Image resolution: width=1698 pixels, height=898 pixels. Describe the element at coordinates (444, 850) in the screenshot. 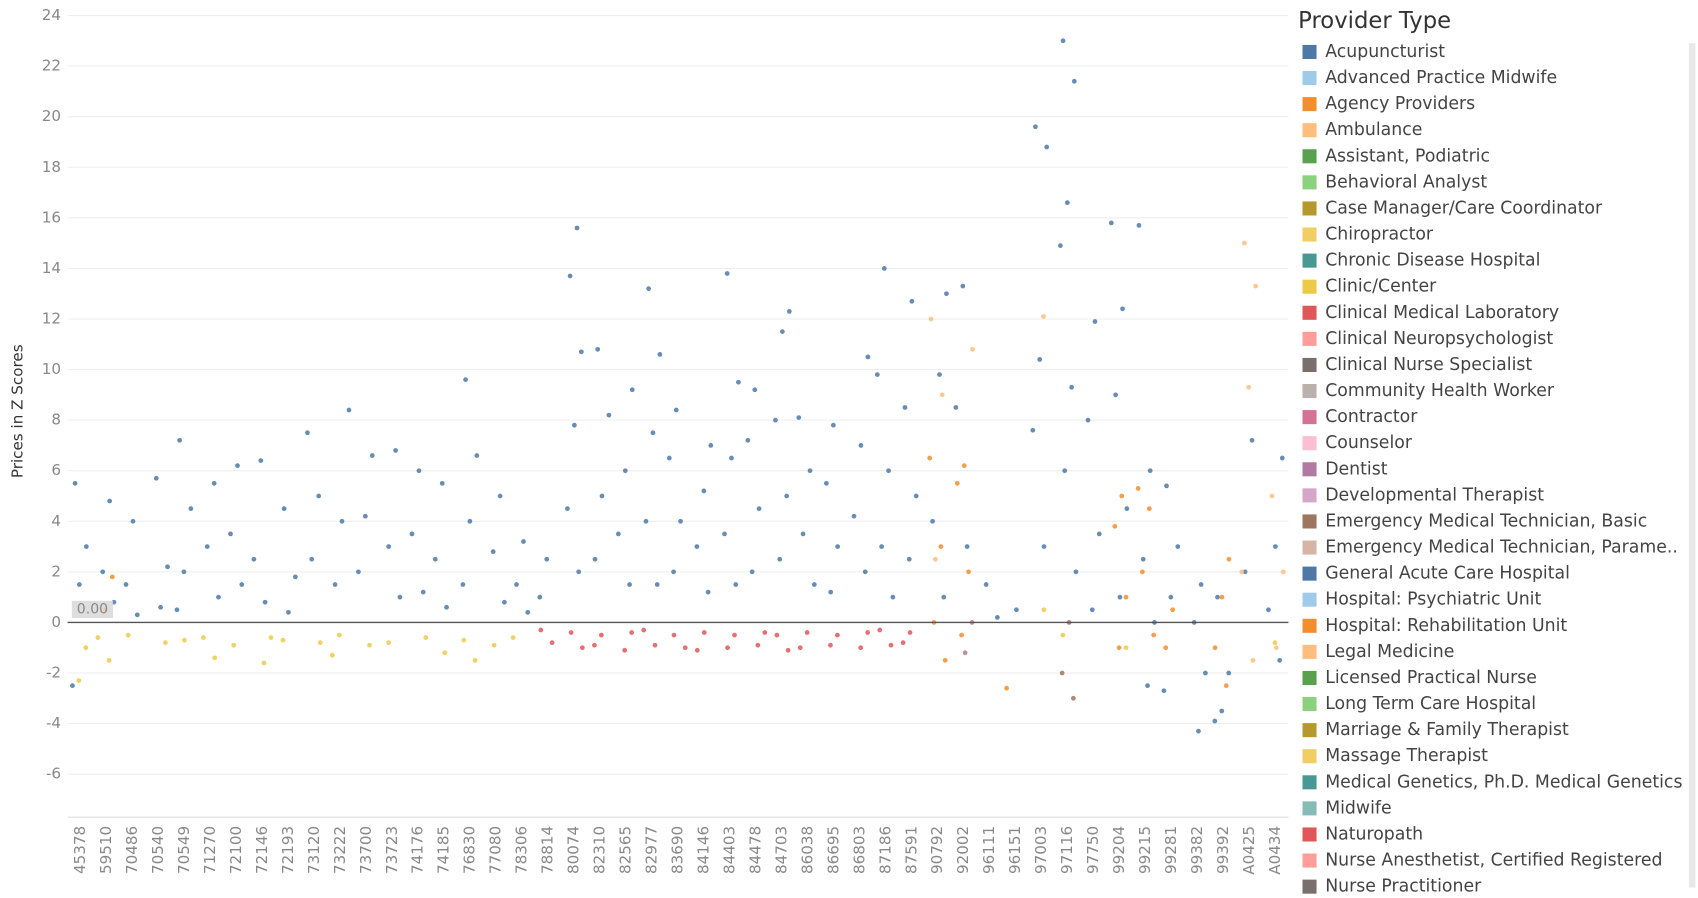

I see `x-tick-label: 74185` at that location.